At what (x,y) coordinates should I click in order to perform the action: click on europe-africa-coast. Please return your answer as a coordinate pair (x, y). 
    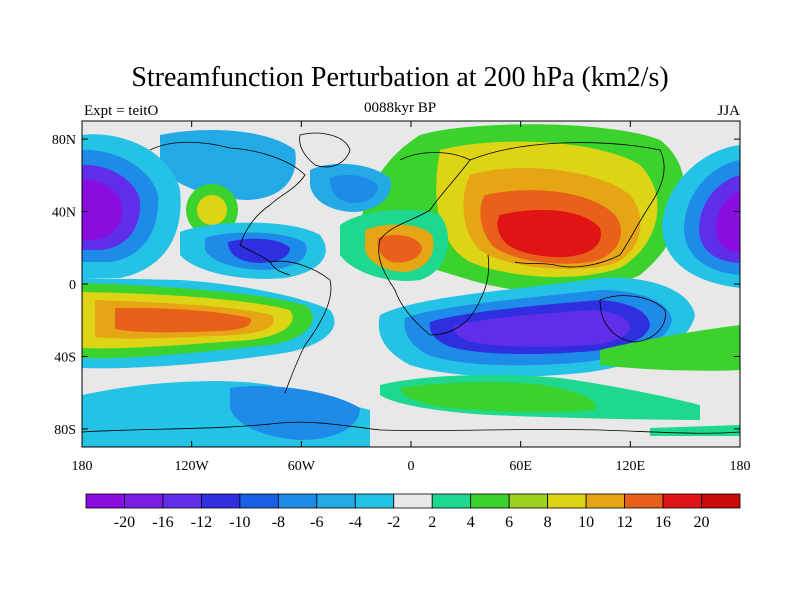
    Looking at the image, I should click on (434, 244).